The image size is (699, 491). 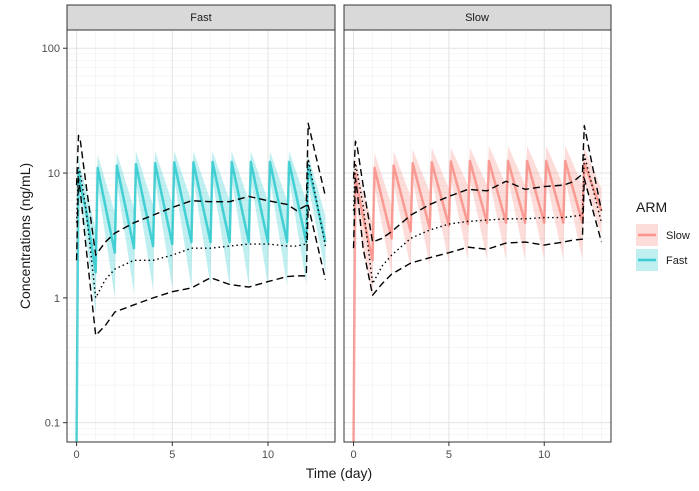 I want to click on strip-slow, so click(x=477, y=17).